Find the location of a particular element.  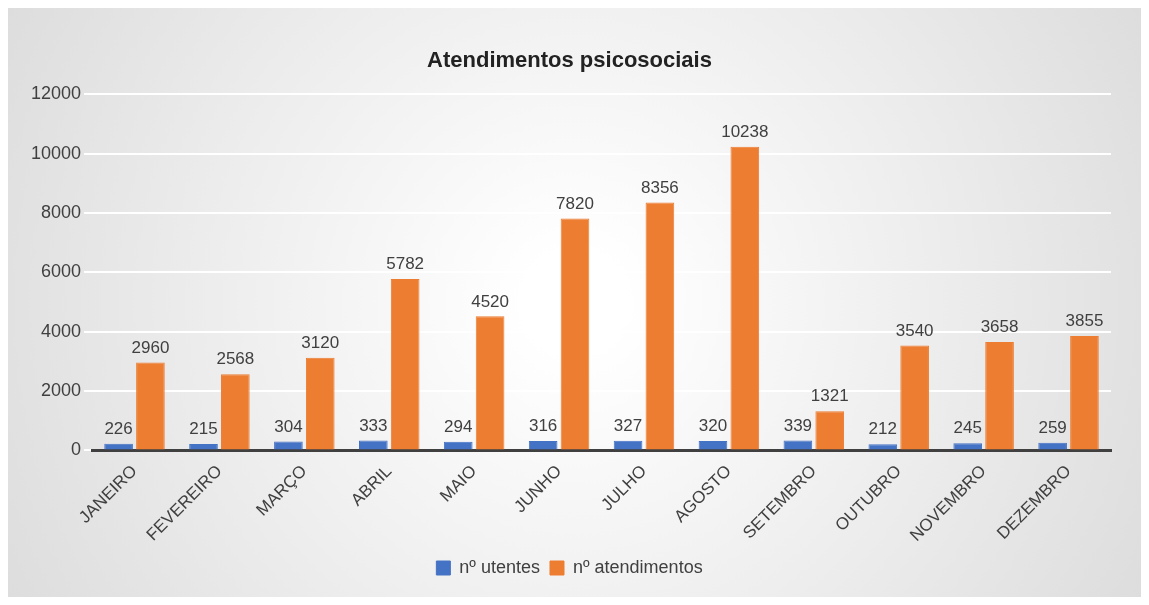

data-label: 3120 is located at coordinates (320, 343).